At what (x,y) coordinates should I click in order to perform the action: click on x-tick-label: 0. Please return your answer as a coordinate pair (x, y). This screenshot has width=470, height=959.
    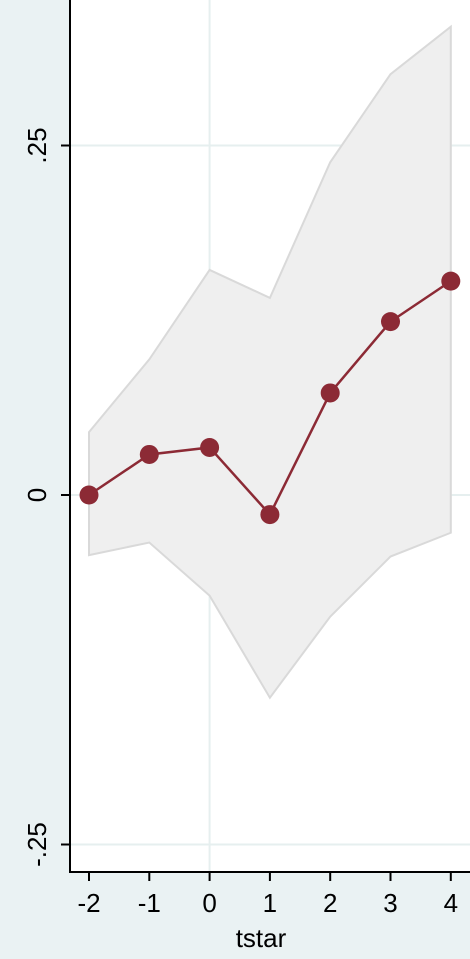
    Looking at the image, I should click on (209, 903).